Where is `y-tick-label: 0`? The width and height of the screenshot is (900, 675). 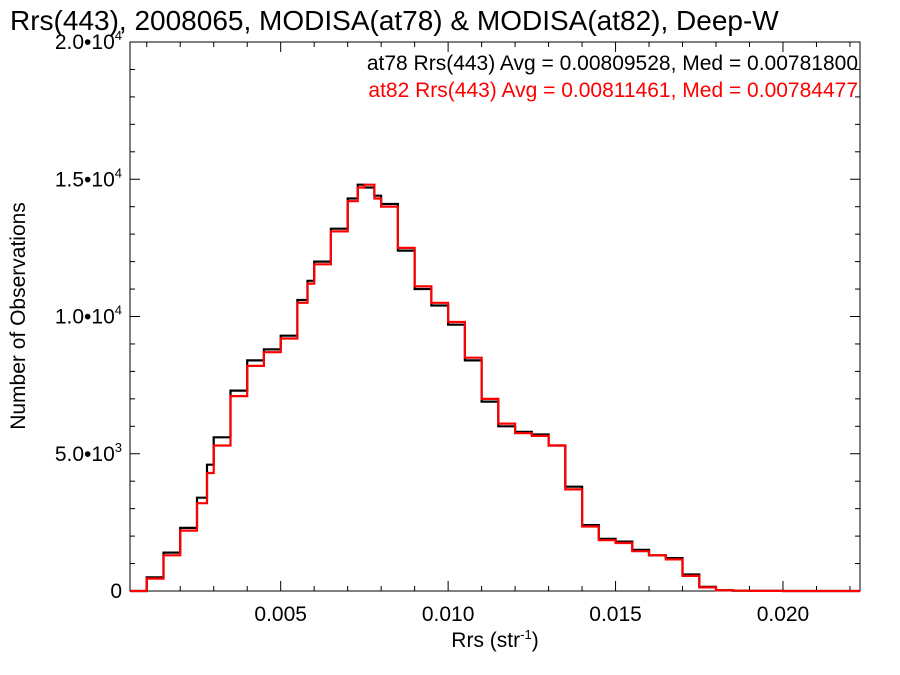
y-tick-label: 0 is located at coordinates (116, 591).